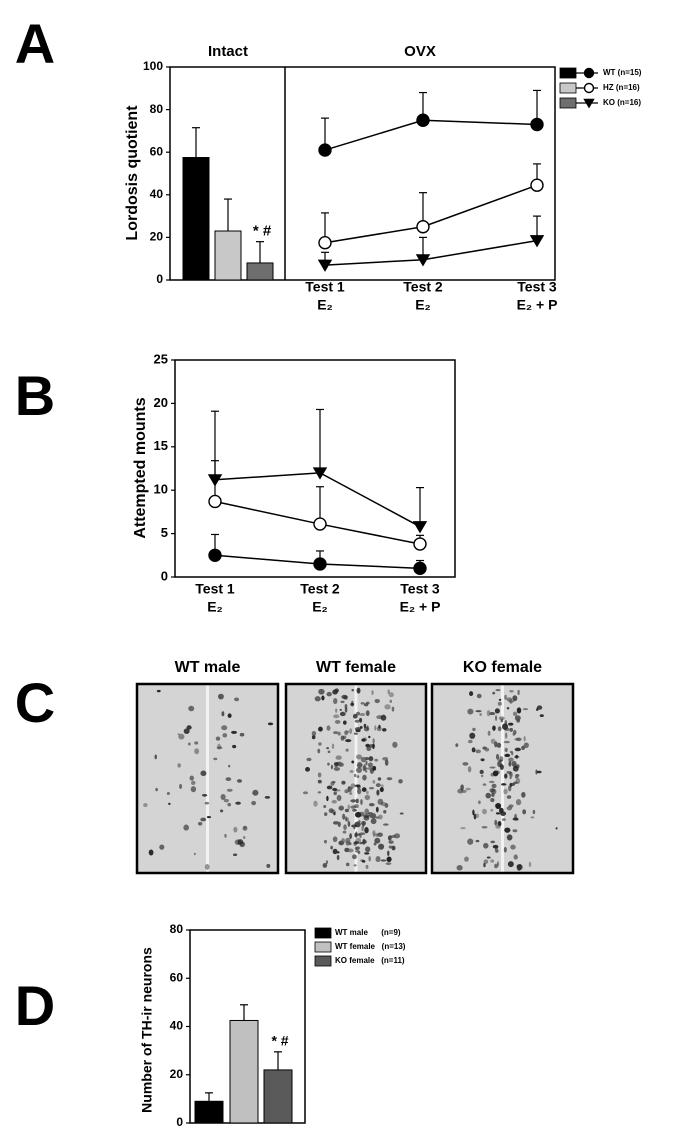  Describe the element at coordinates (208, 667) in the screenshot. I see `image-title: WT male` at that location.